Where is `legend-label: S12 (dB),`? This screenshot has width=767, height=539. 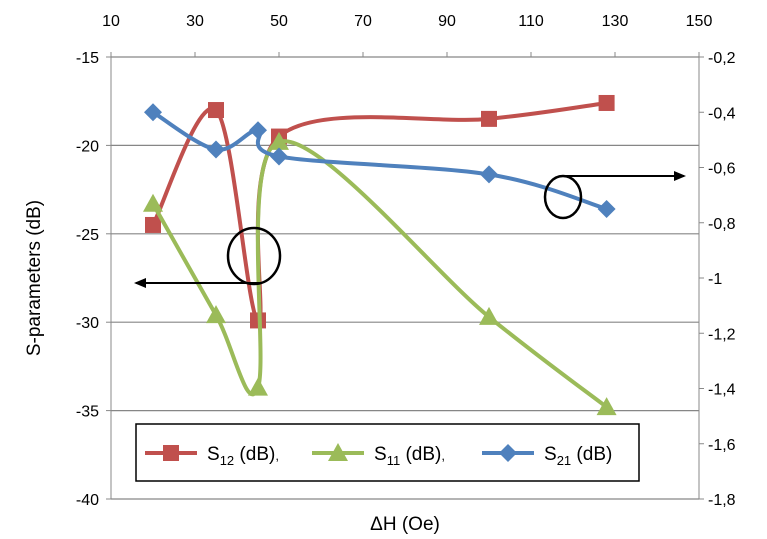
legend-label: S12 (dB), is located at coordinates (243, 456).